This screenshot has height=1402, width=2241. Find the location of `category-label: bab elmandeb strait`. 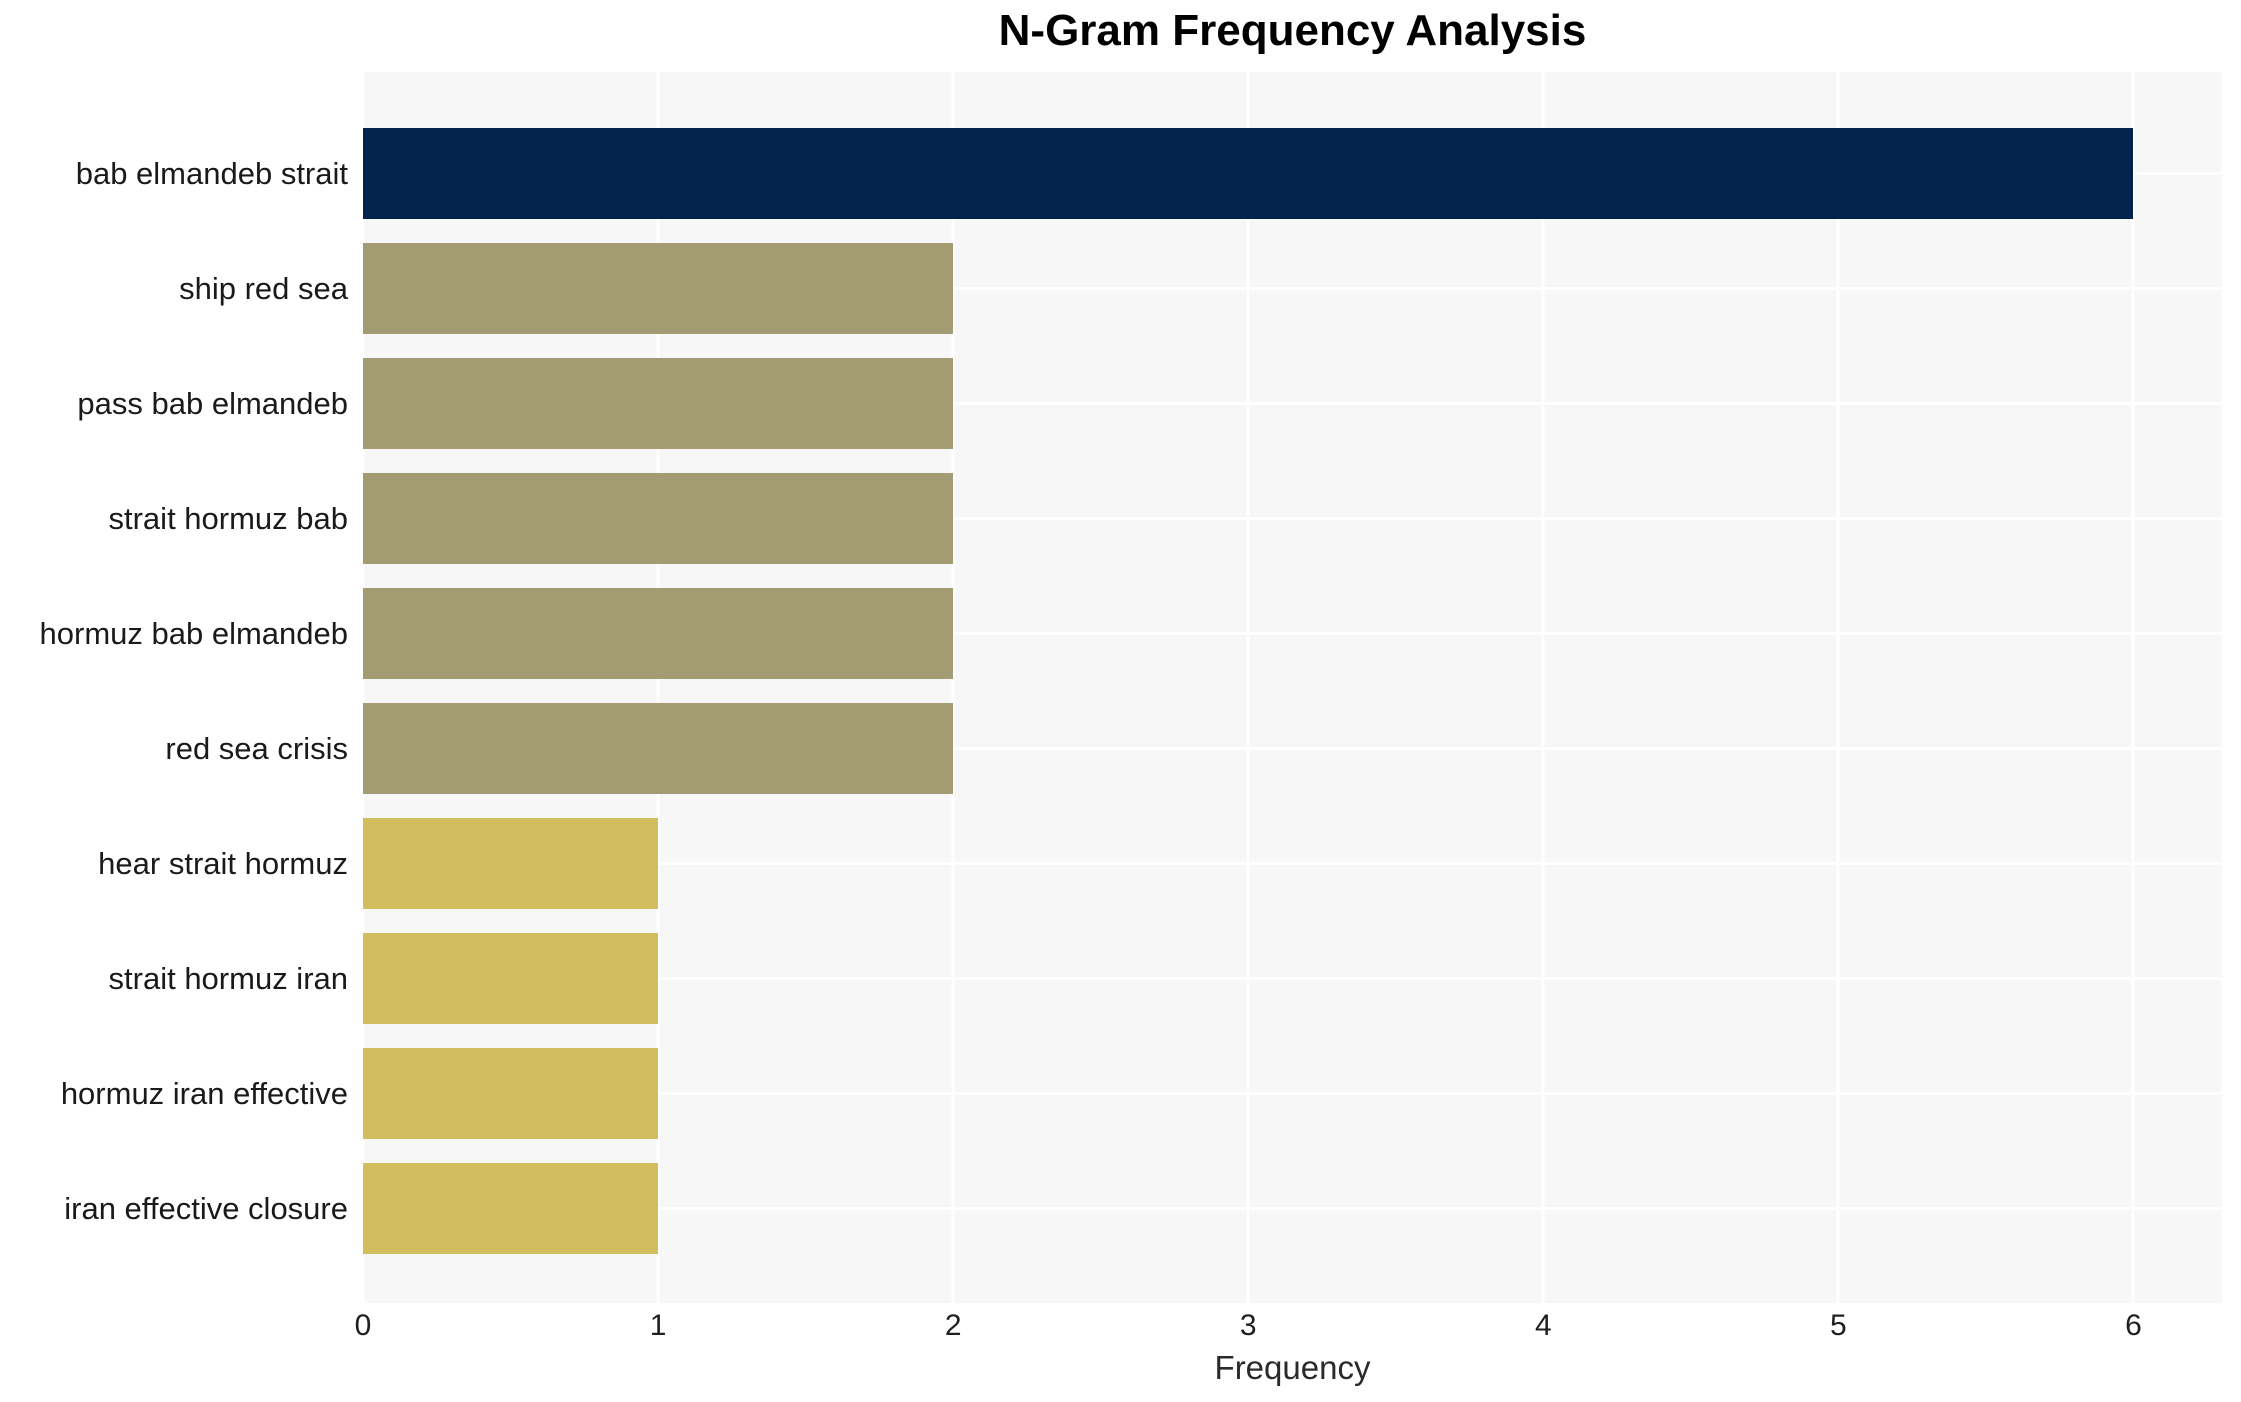

category-label: bab elmandeb strait is located at coordinates (211, 173).